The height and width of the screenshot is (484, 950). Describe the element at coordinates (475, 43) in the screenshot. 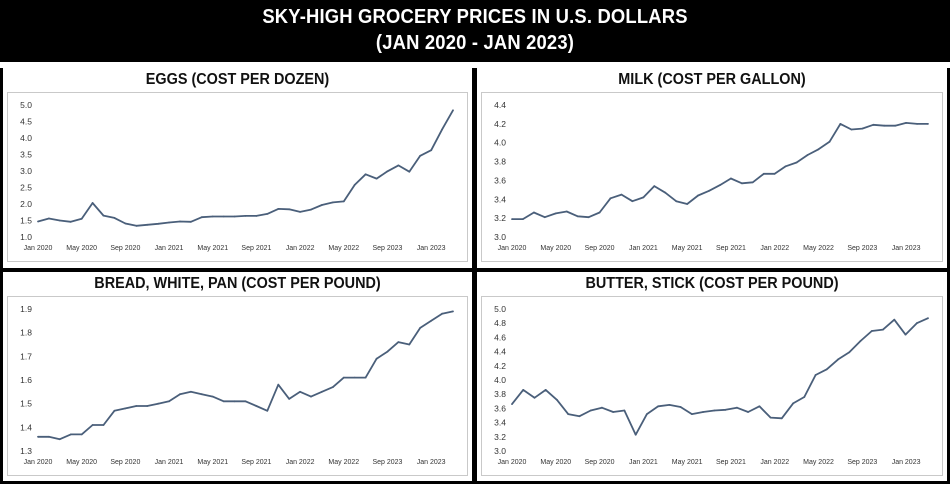

I see `main-title-line2: (JAN 2020 - JAN 2023)` at that location.